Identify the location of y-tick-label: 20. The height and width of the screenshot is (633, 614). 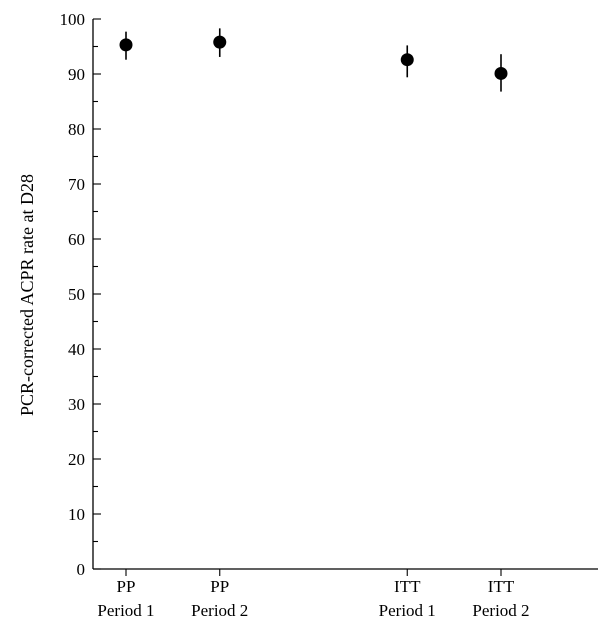
(76, 459).